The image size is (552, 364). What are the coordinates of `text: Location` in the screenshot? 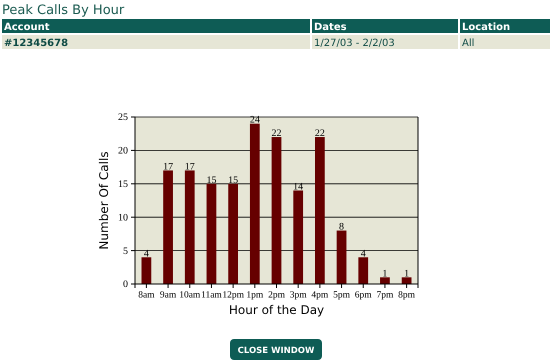 It's located at (486, 27).